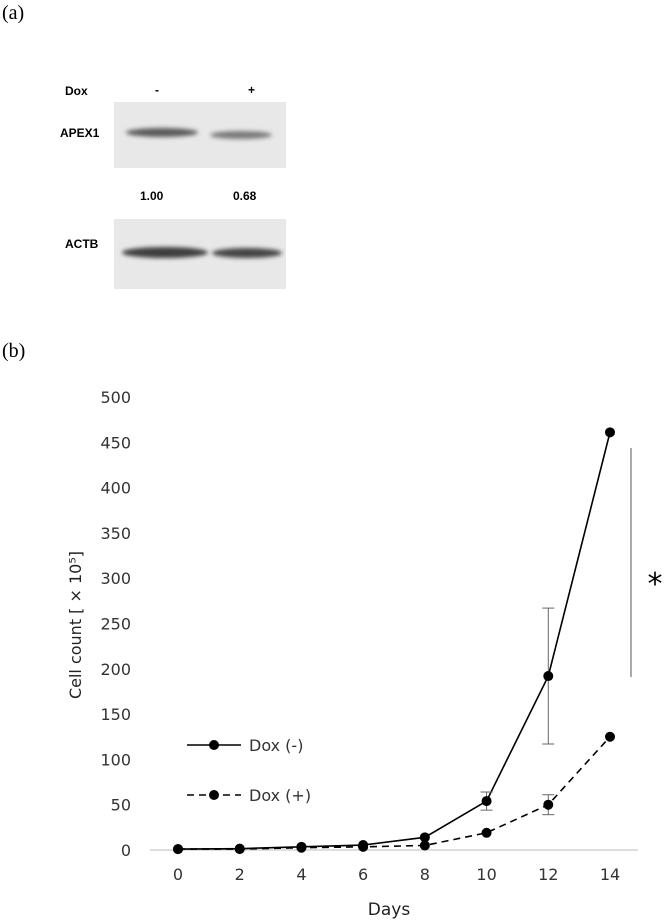  Describe the element at coordinates (115, 488) in the screenshot. I see `y-tick-label: 400` at that location.